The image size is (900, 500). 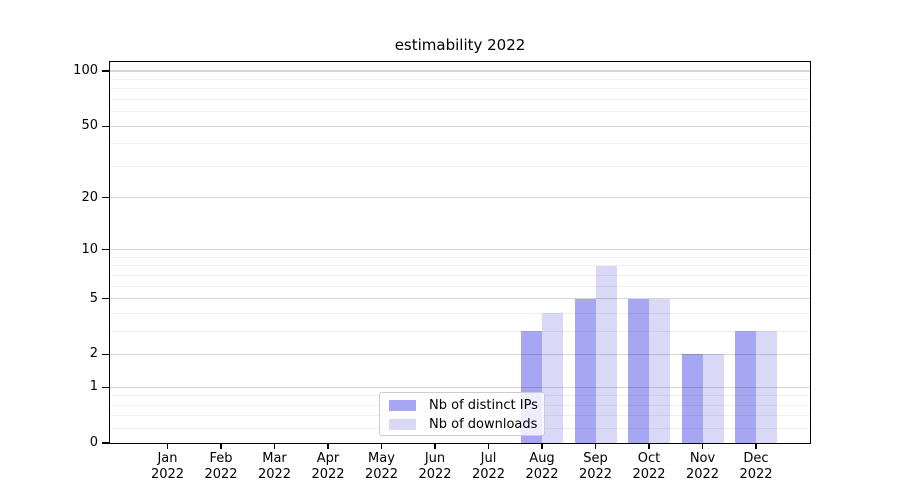 I want to click on y-tick-label: 10, so click(x=89, y=249).